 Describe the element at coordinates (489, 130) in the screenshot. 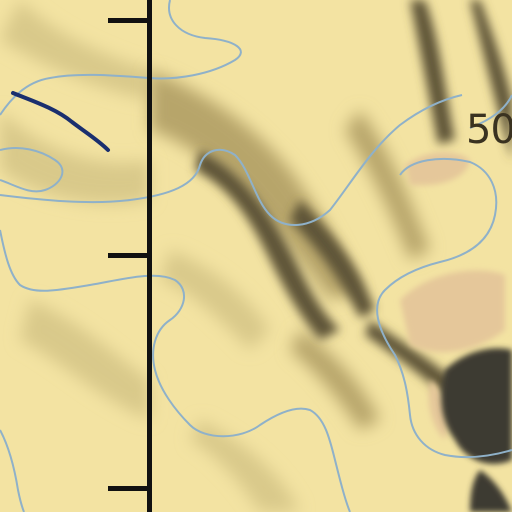

I see `elevation-label: 50` at that location.